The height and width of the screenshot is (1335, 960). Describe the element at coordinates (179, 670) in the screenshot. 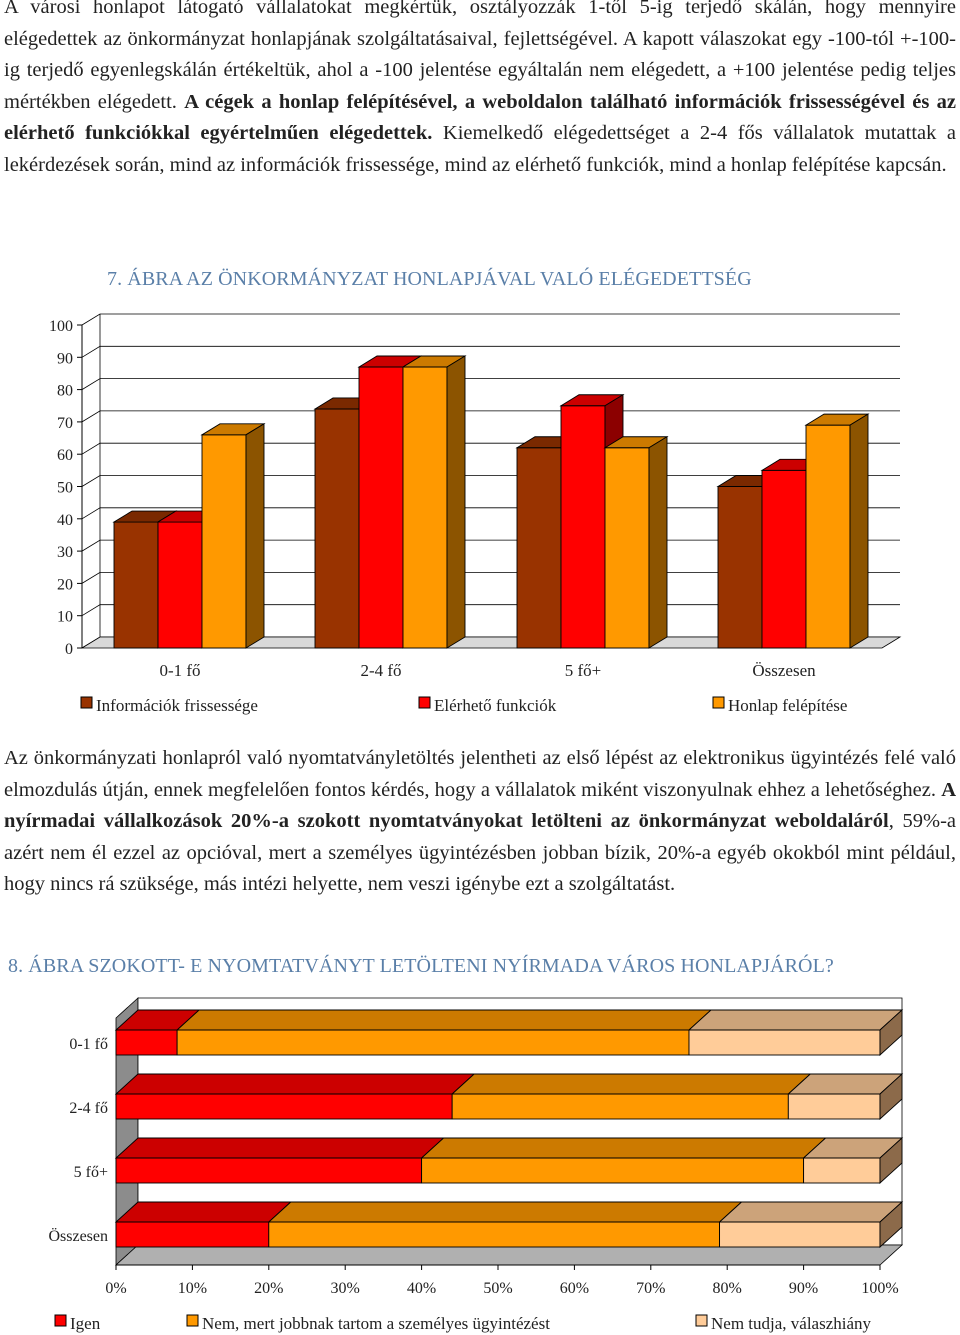

I see `x-tick-label: 0-1 fő` at that location.